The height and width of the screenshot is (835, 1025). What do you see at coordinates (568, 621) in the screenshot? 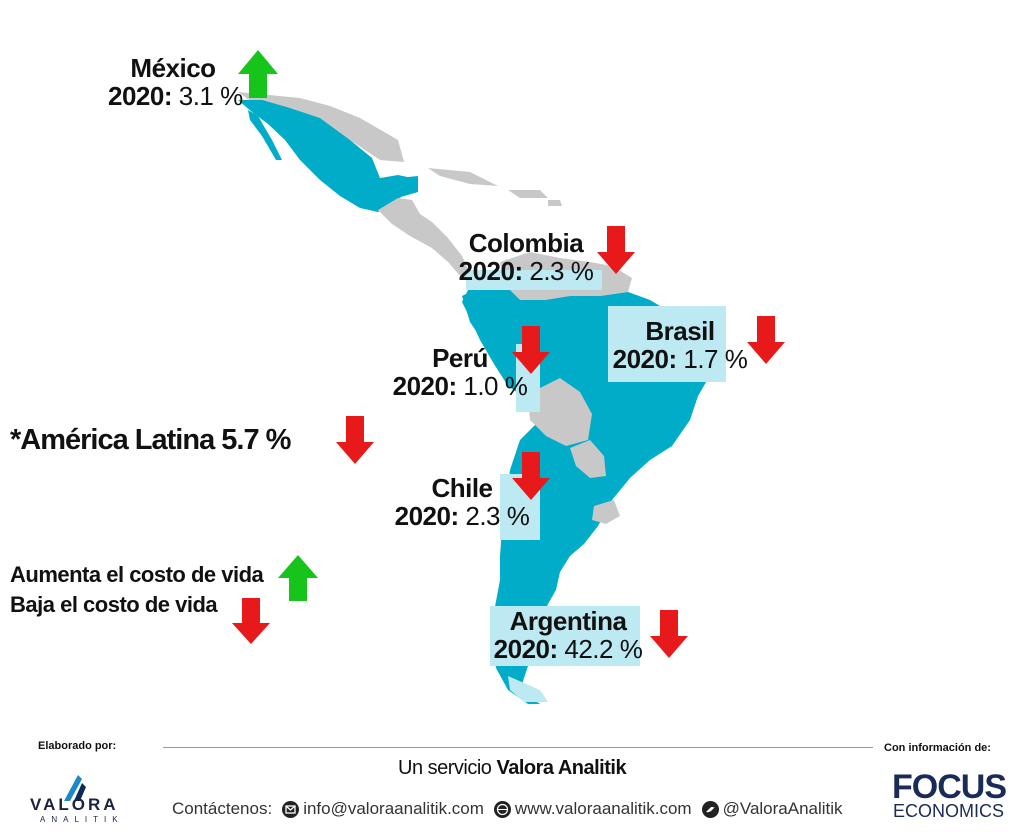
I see `argentina-name: Argentina` at bounding box center [568, 621].